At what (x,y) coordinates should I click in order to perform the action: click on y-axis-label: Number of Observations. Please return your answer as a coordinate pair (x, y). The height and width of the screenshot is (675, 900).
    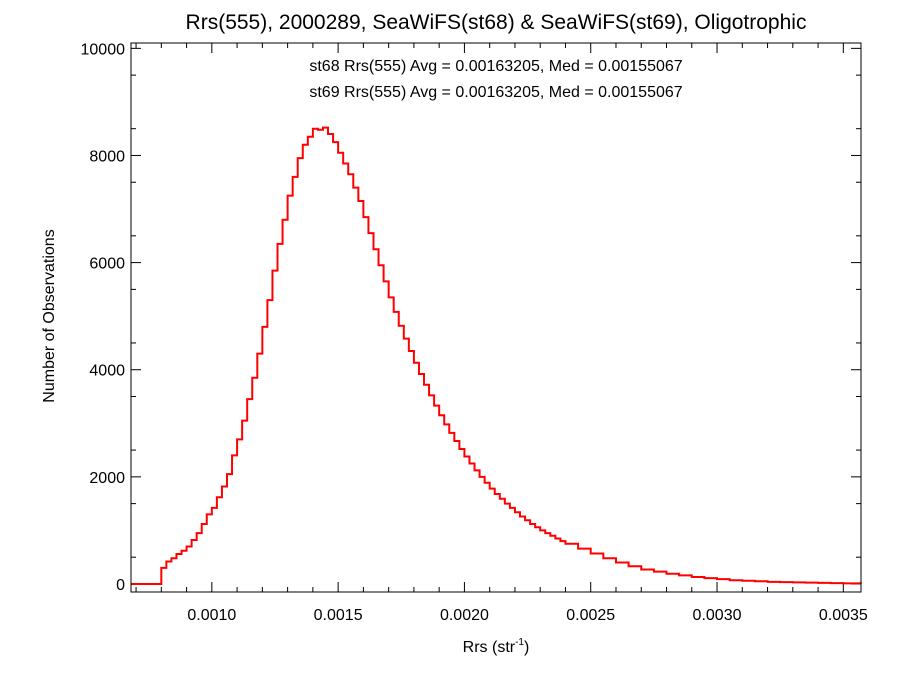
    Looking at the image, I should click on (49, 315).